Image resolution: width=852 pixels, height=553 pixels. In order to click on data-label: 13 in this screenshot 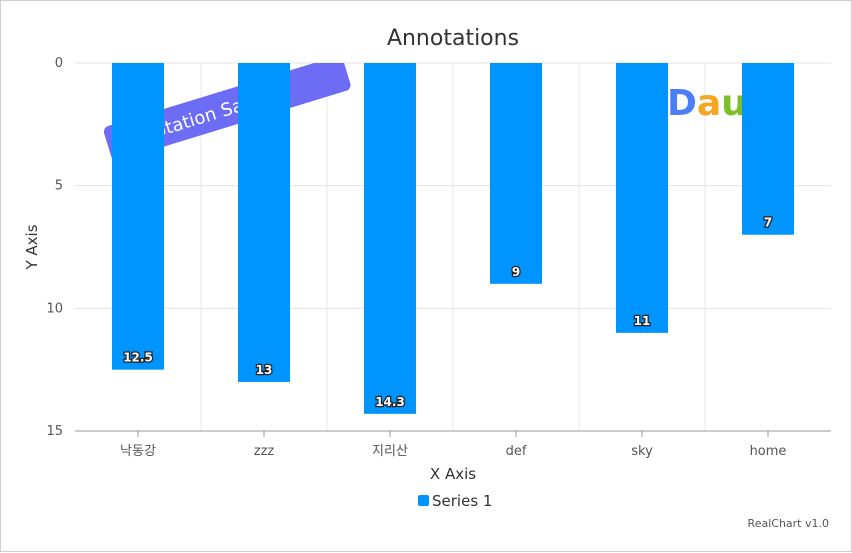, I will do `click(264, 370)`.